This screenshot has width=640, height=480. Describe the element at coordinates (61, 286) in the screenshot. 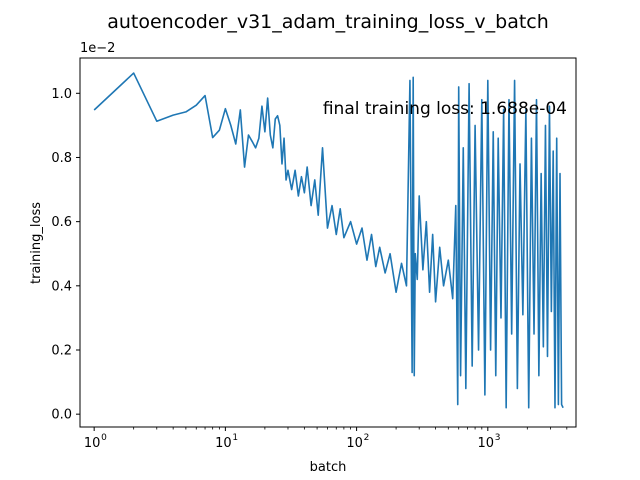

I see `y-tick-label: 0.4` at that location.